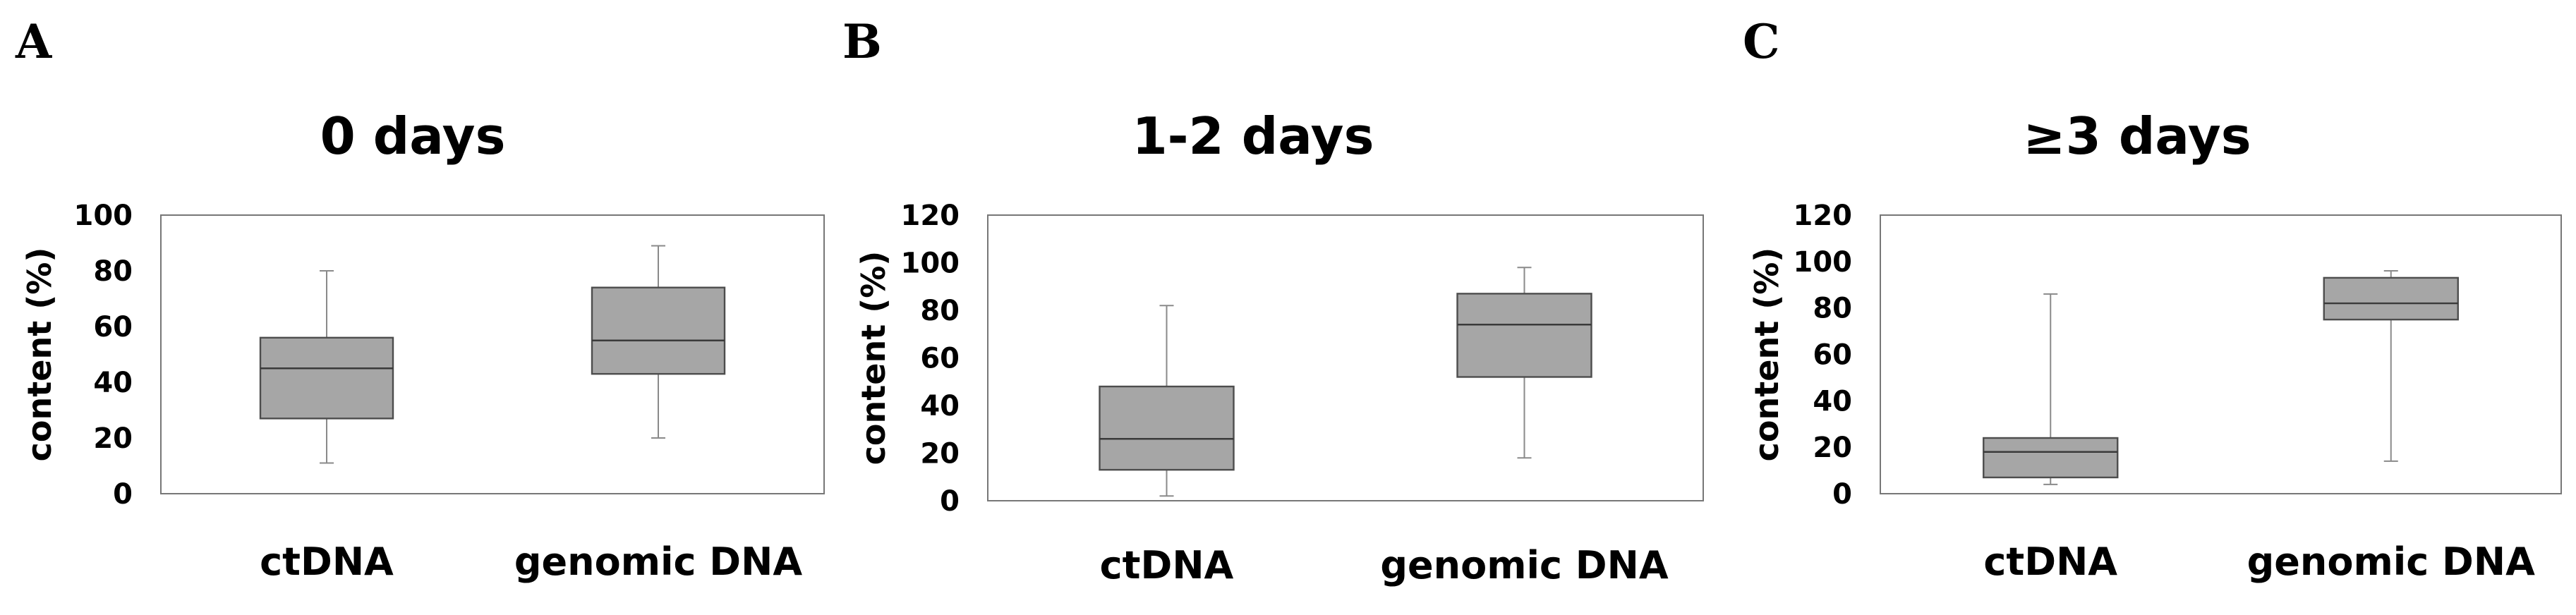 The width and height of the screenshot is (2576, 615). Describe the element at coordinates (34, 41) in the screenshot. I see `panel-letter: A` at that location.